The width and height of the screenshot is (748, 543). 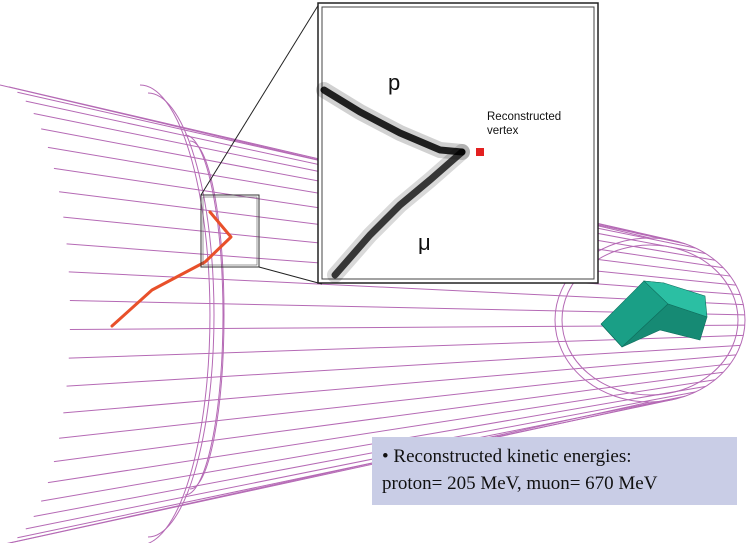 I want to click on zoom-connector-top, so click(x=260, y=99).